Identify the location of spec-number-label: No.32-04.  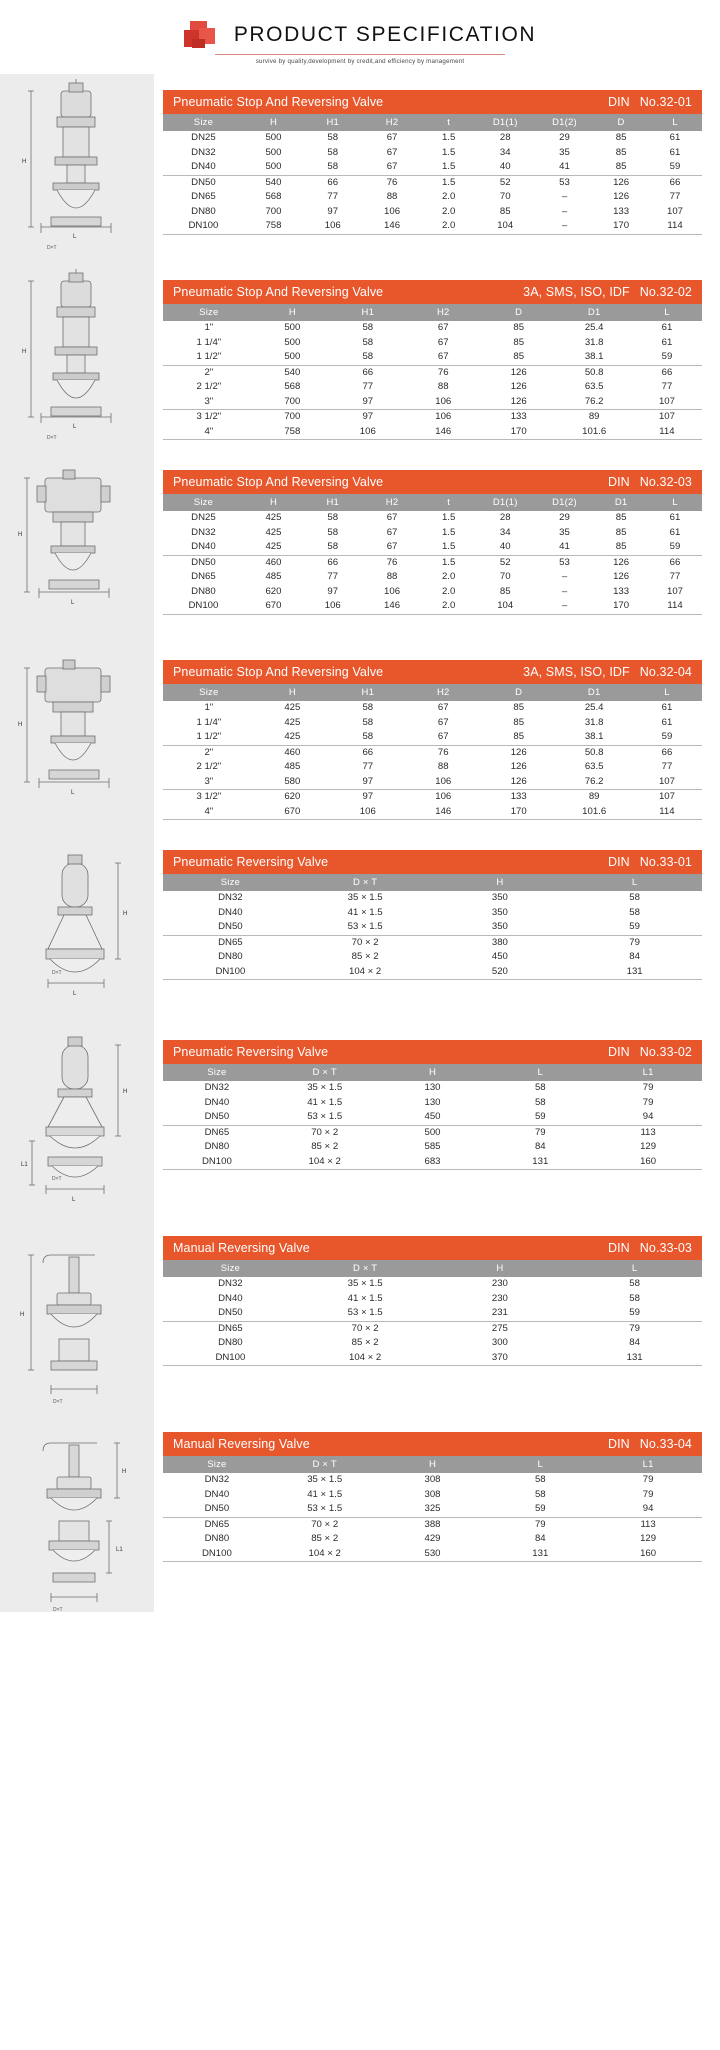
(665, 672).